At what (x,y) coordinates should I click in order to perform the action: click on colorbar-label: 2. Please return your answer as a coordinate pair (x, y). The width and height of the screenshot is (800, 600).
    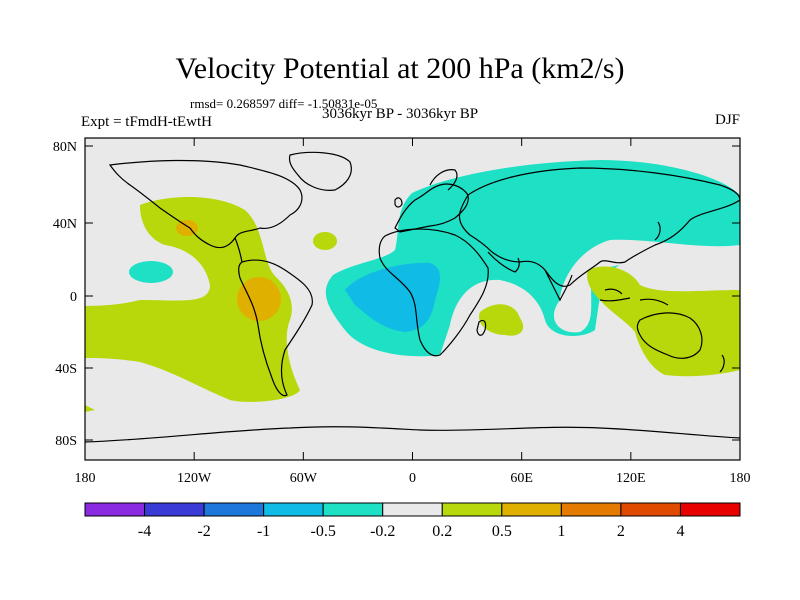
    Looking at the image, I should click on (621, 531).